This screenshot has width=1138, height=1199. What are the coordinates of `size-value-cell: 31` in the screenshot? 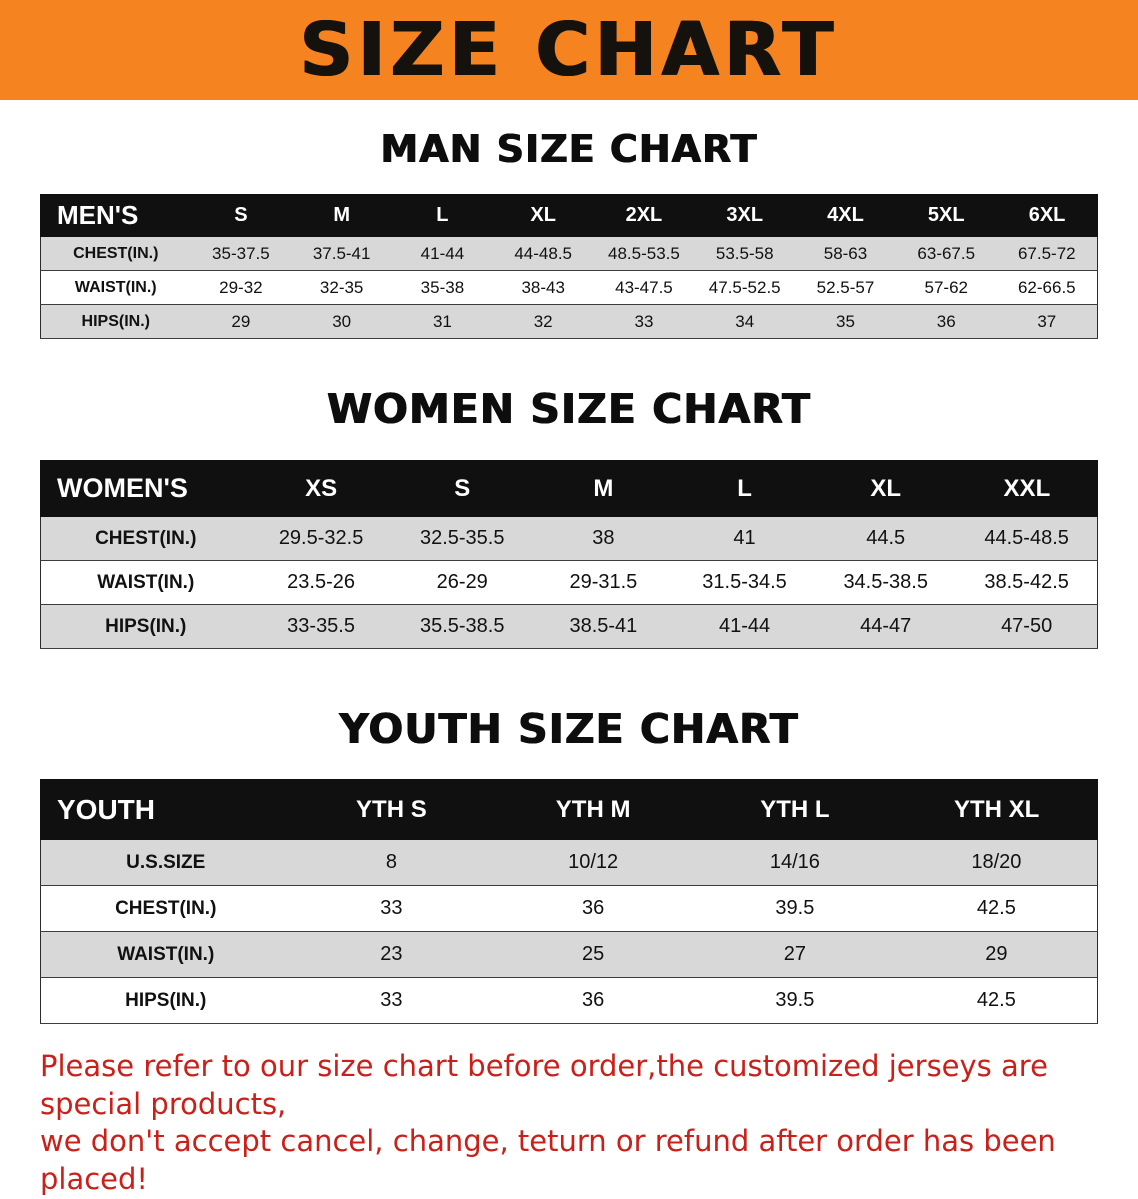 It's located at (442, 321).